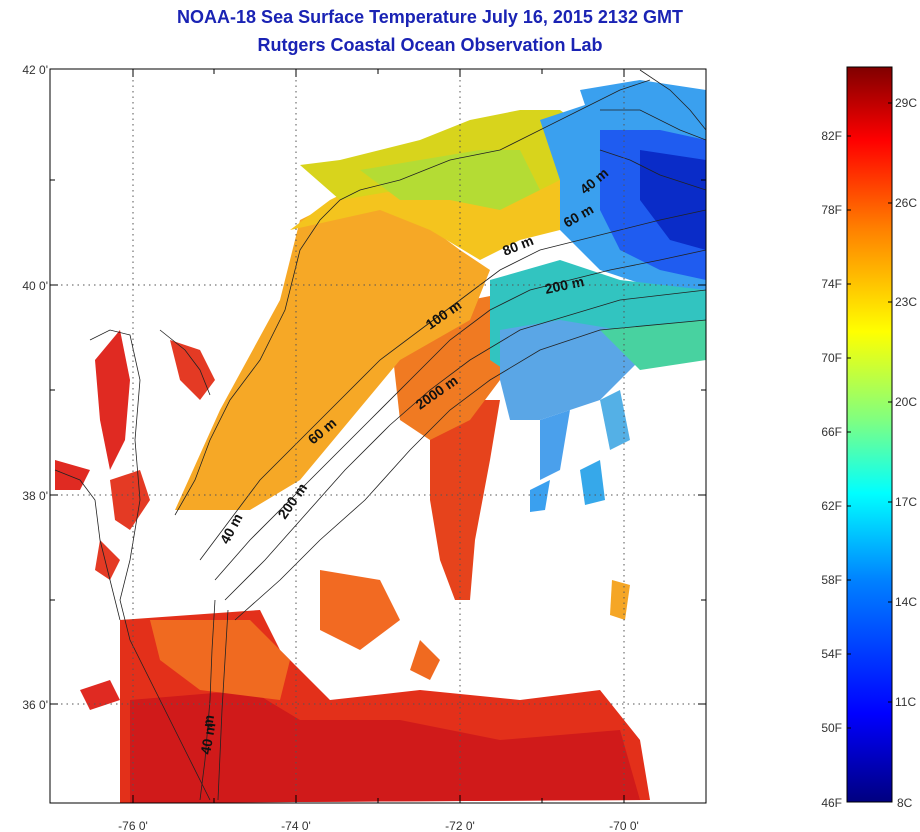 The height and width of the screenshot is (832, 920). Describe the element at coordinates (35, 286) in the screenshot. I see `lat-label: 40 0'` at that location.